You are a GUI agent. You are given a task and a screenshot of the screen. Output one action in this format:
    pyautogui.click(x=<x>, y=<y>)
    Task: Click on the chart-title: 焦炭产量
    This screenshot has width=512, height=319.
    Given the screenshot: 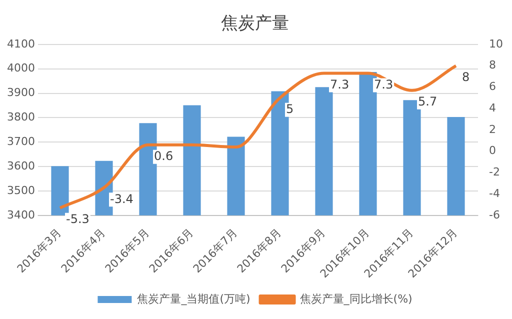 What is the action you would take?
    pyautogui.click(x=255, y=24)
    